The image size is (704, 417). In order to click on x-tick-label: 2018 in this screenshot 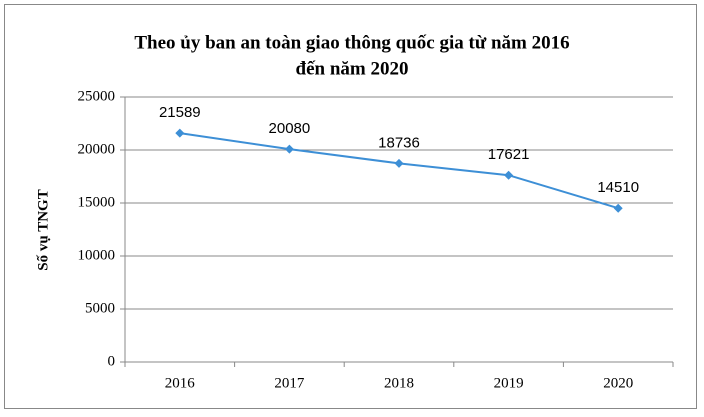, I will do `click(399, 383)`.